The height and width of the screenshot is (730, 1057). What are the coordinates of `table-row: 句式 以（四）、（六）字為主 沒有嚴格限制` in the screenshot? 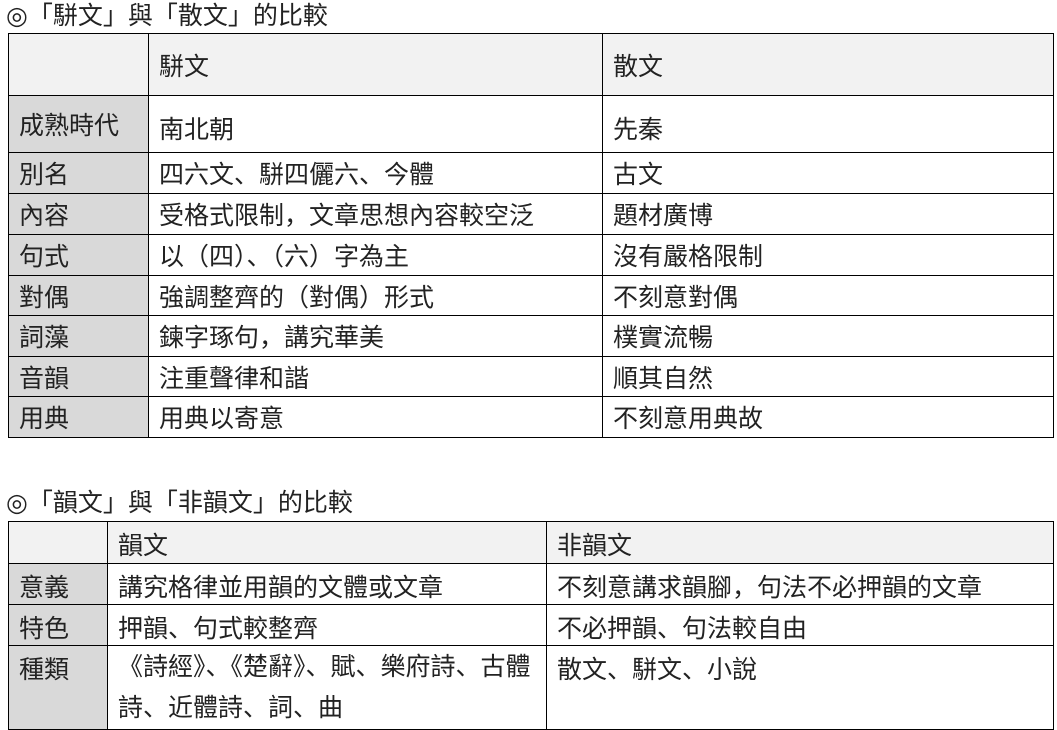 It's located at (531, 255).